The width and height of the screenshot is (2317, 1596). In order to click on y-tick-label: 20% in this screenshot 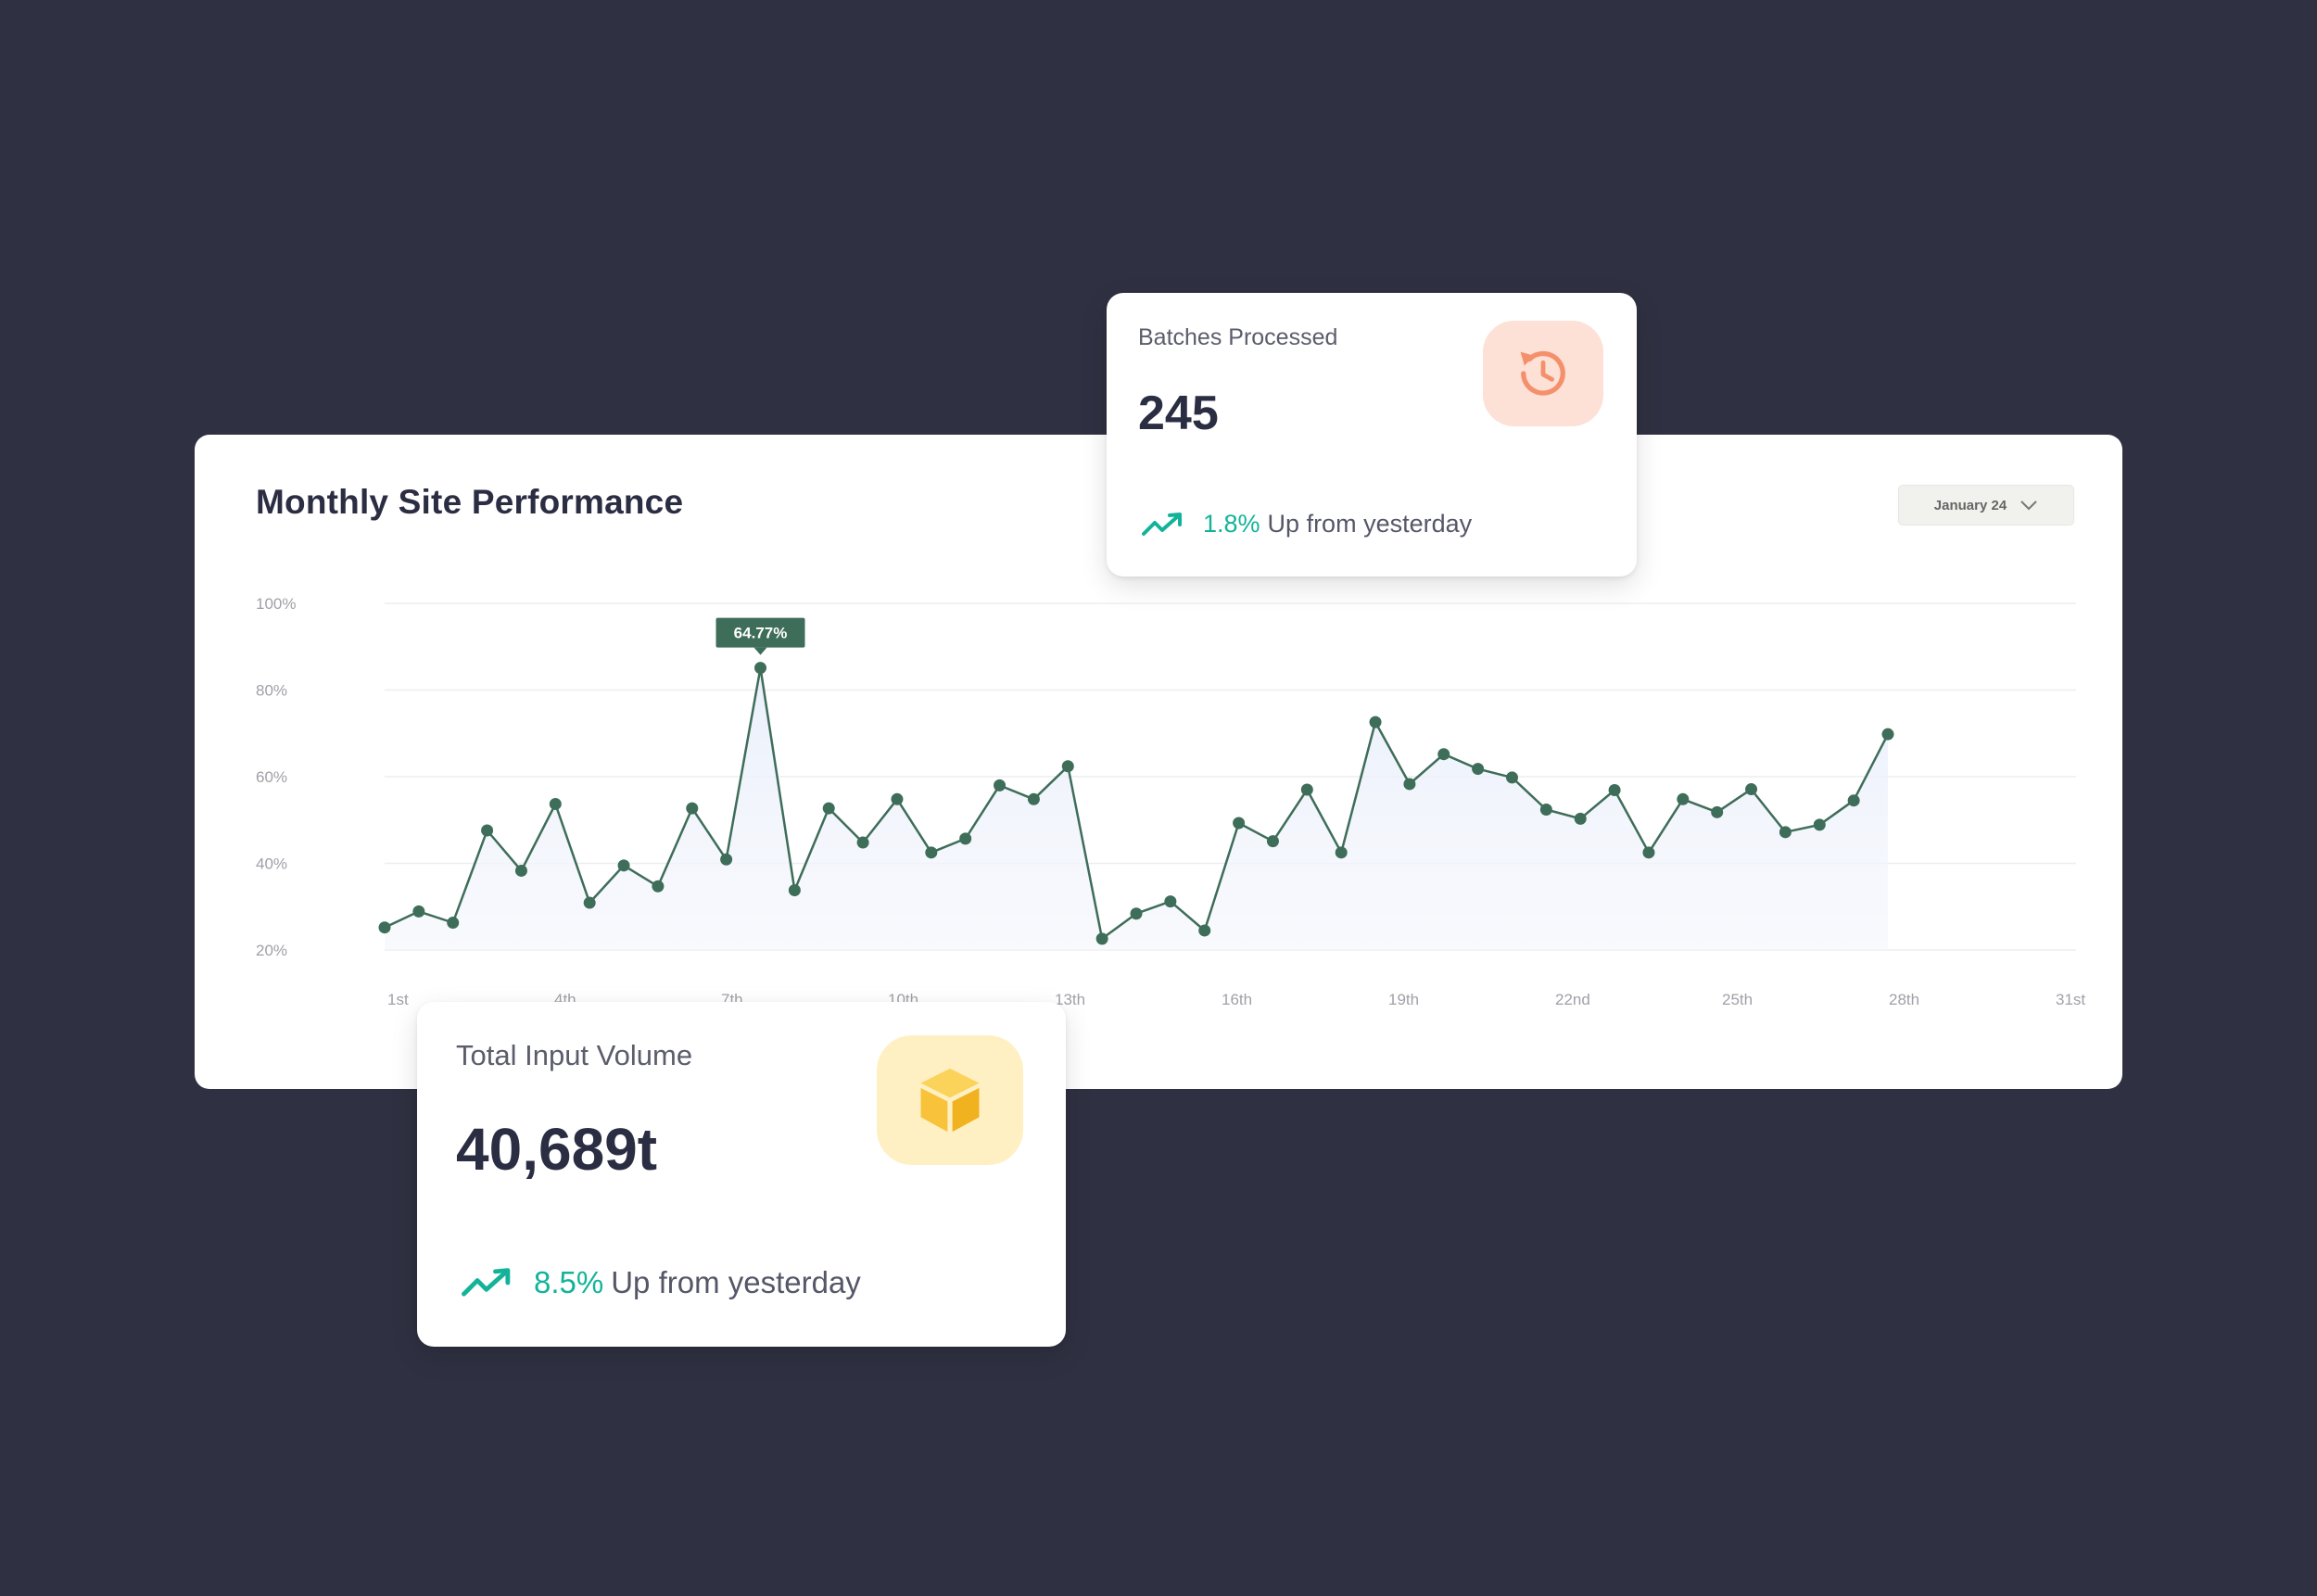, I will do `click(271, 951)`.